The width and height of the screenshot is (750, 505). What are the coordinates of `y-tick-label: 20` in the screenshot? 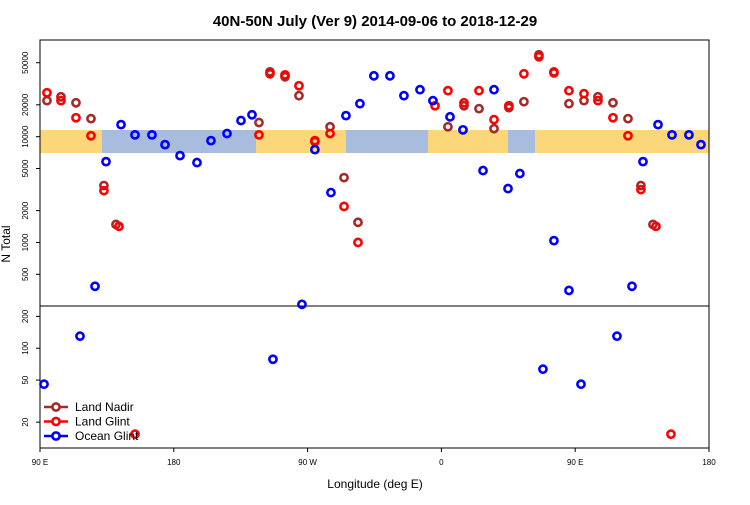 It's located at (25, 421).